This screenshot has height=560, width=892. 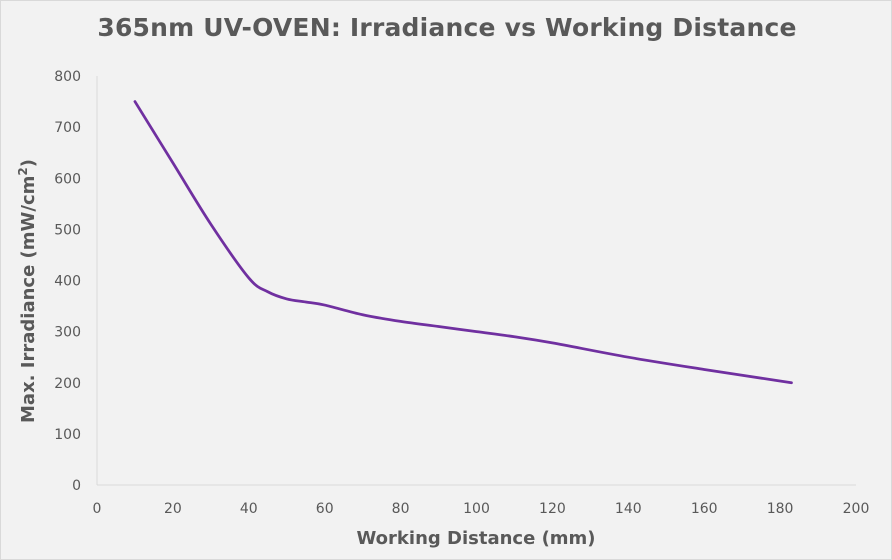 What do you see at coordinates (249, 509) in the screenshot?
I see `x-tick-label: 40` at bounding box center [249, 509].